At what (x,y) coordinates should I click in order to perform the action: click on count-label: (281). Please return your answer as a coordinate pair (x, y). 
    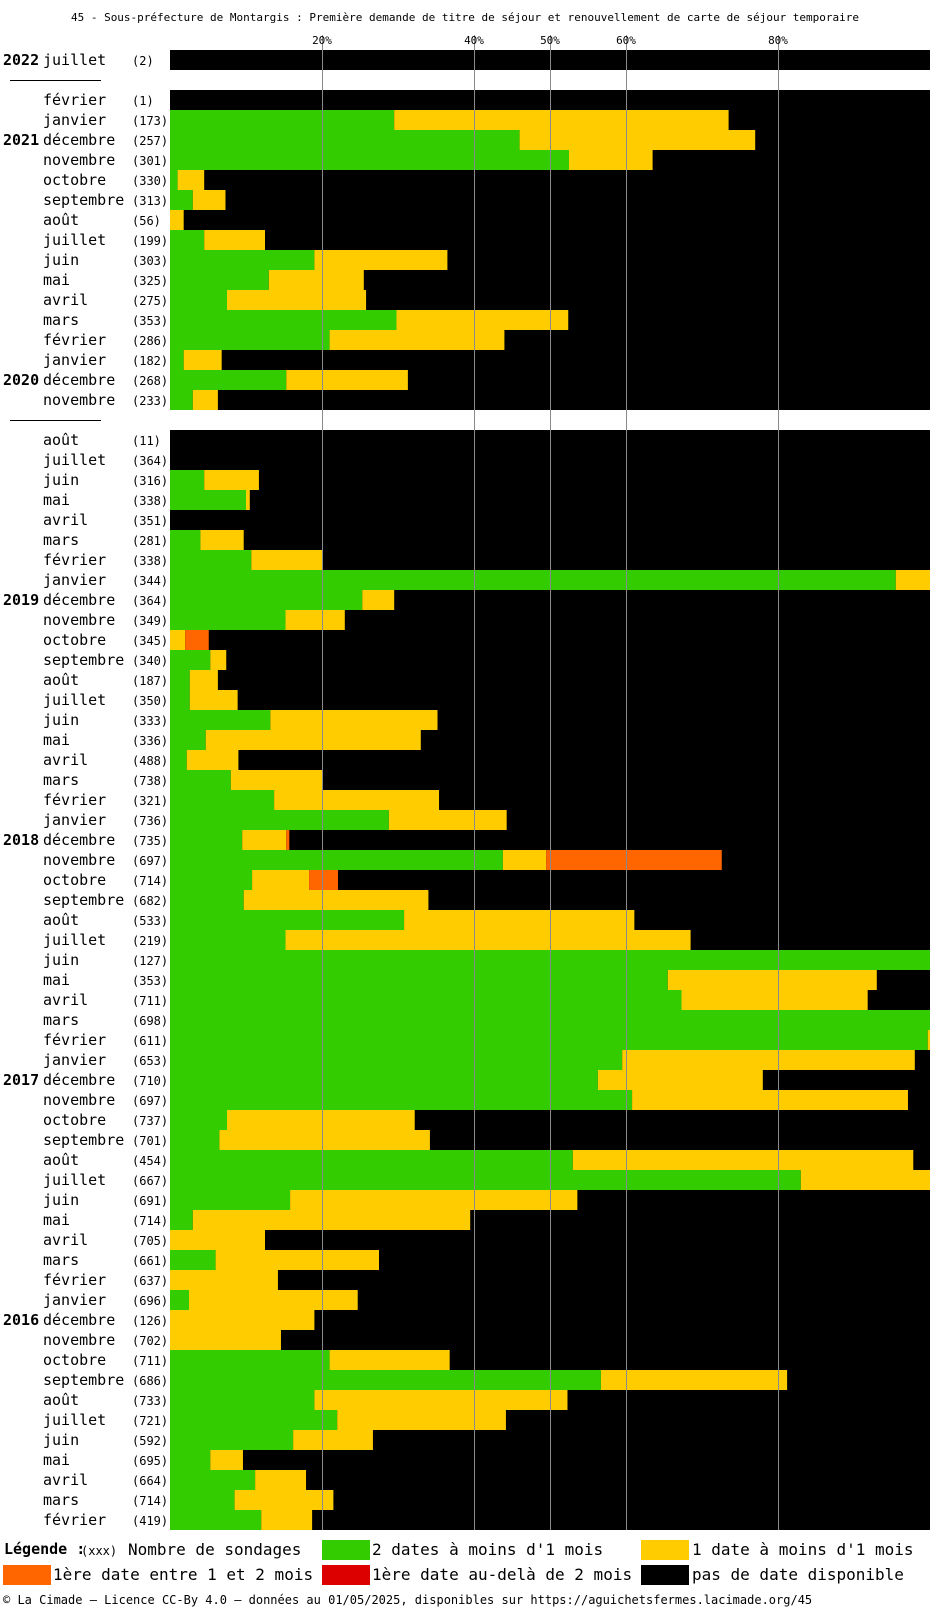
    Looking at the image, I should click on (150, 541).